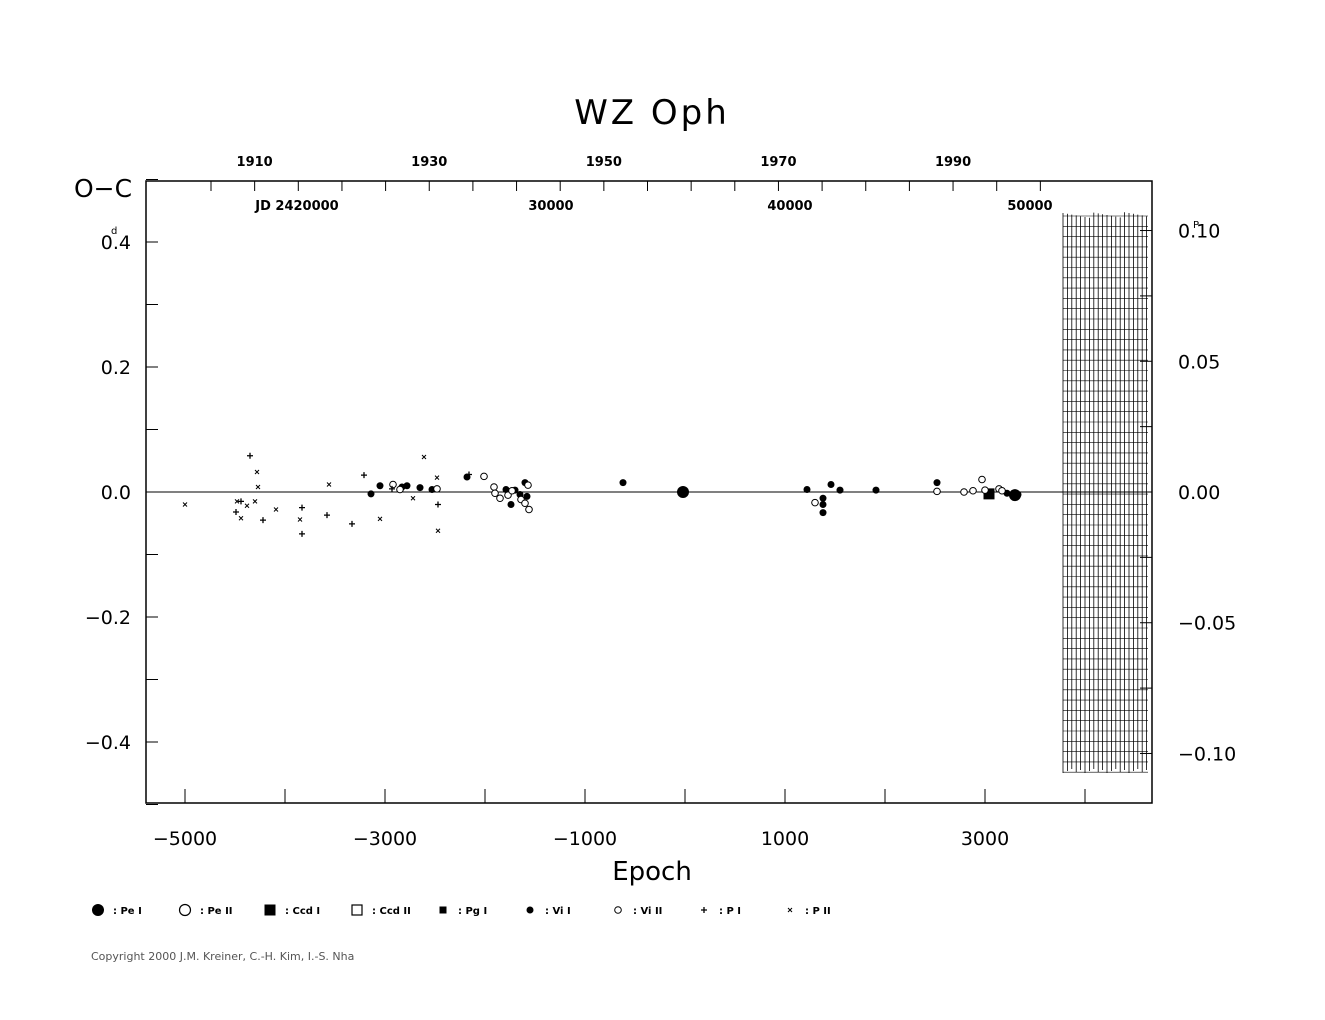 The width and height of the screenshot is (1325, 1020). Describe the element at coordinates (1029, 206) in the screenshot. I see `jd-label: 50000` at that location.